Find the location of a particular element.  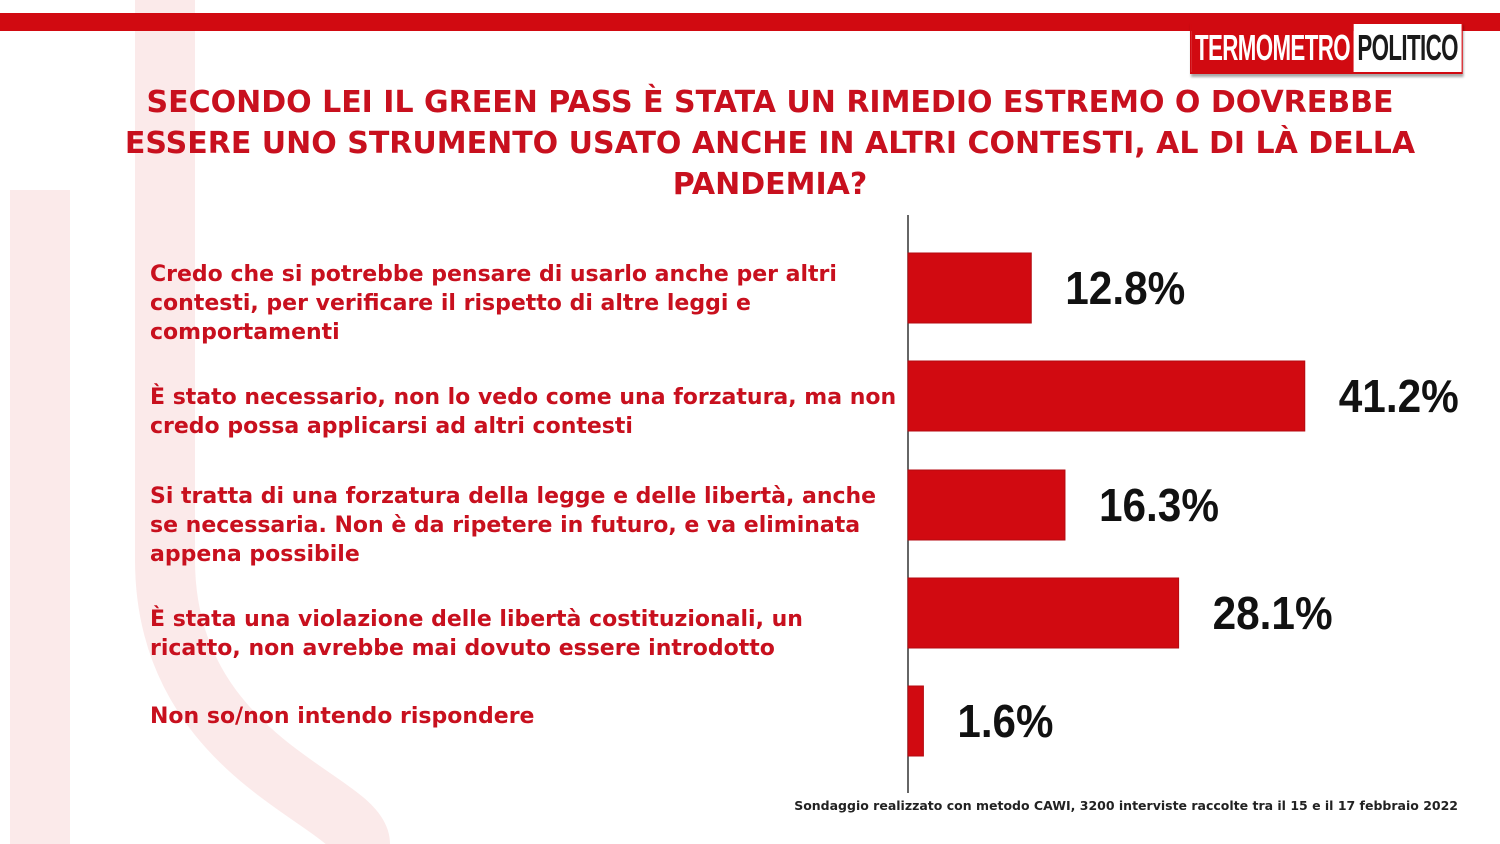

termometro-politico-logo: TERMOMETRO POLITICO is located at coordinates (1326, 48).